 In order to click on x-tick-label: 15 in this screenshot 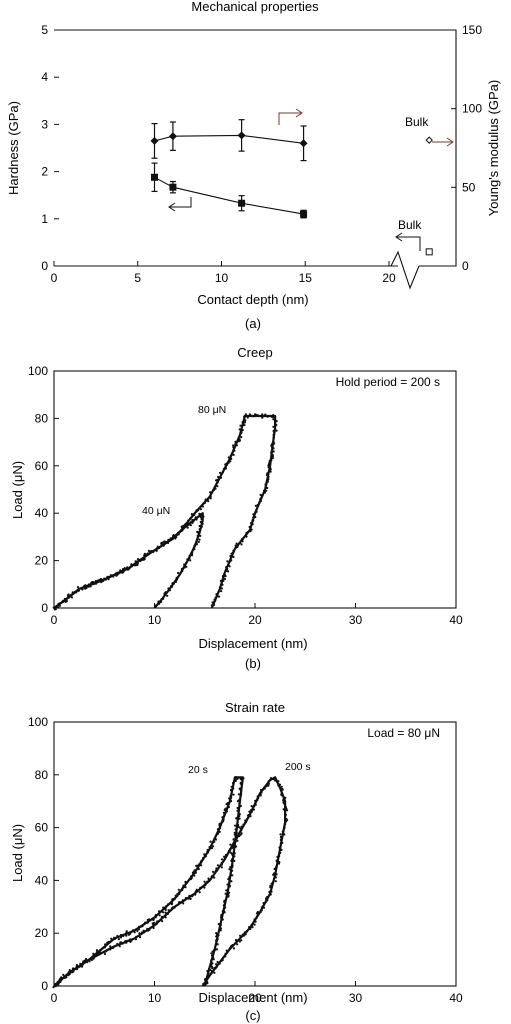, I will do `click(306, 278)`.